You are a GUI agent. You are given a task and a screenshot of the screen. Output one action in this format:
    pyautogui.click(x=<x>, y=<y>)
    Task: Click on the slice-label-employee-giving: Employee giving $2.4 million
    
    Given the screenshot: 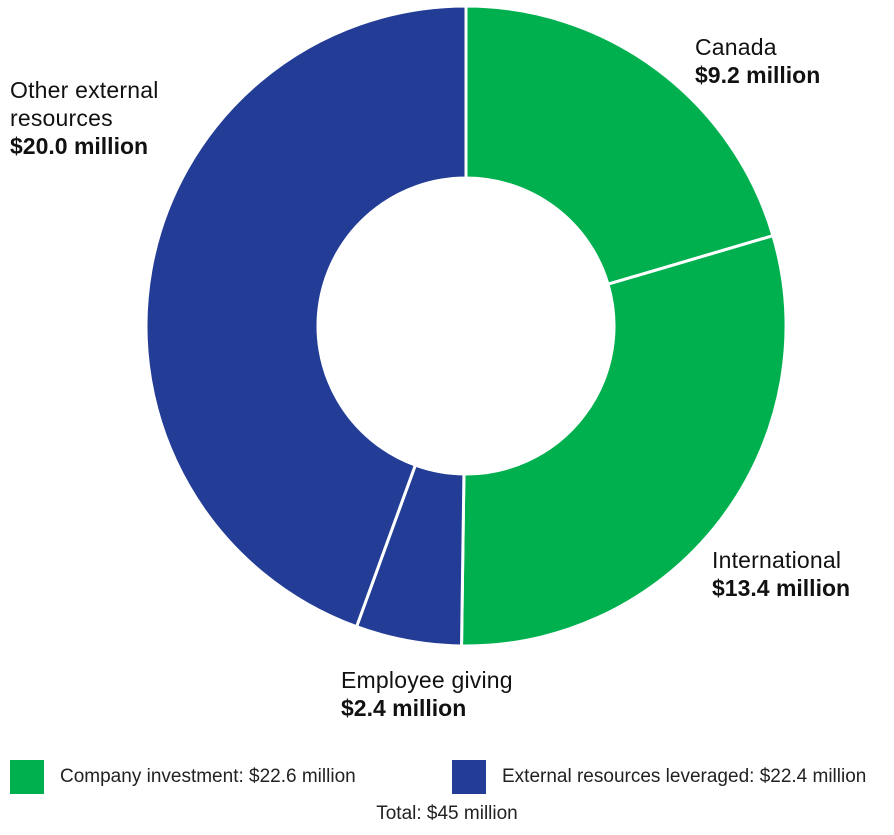 What is the action you would take?
    pyautogui.click(x=427, y=694)
    